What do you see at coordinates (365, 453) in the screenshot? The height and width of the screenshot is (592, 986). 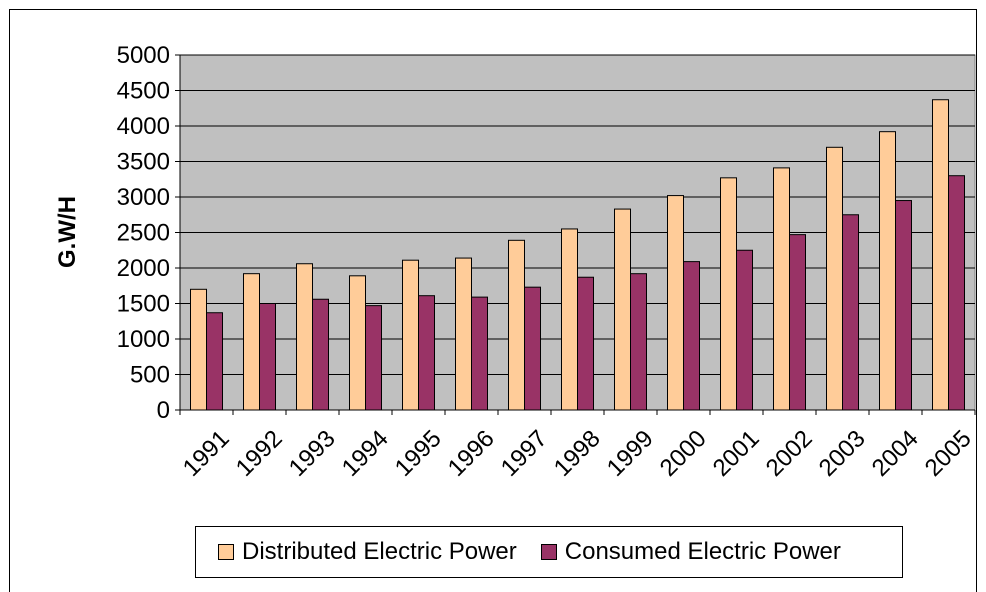 I see `x-tick-label: 1994` at bounding box center [365, 453].